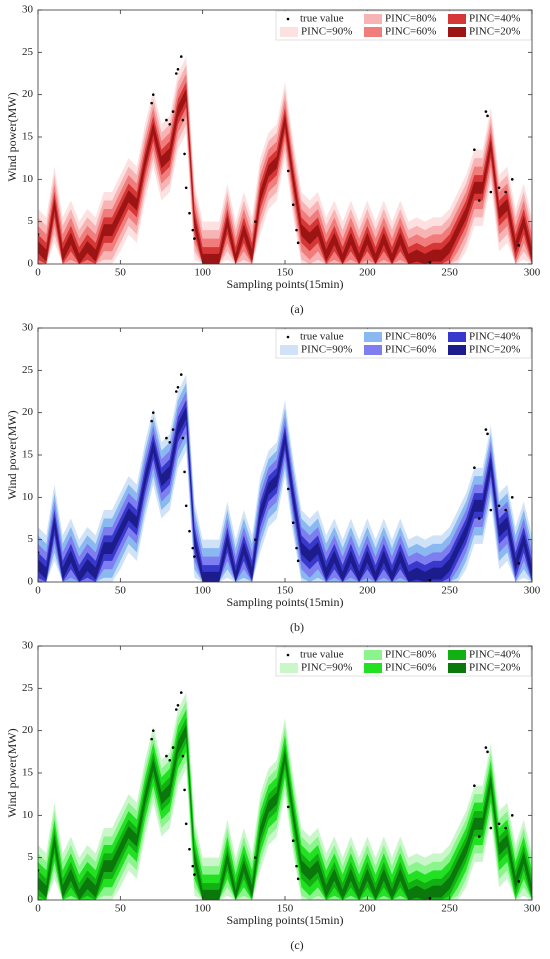 This screenshot has width=550, height=959. Describe the element at coordinates (28, 328) in the screenshot. I see `y-tick-label: 30` at that location.